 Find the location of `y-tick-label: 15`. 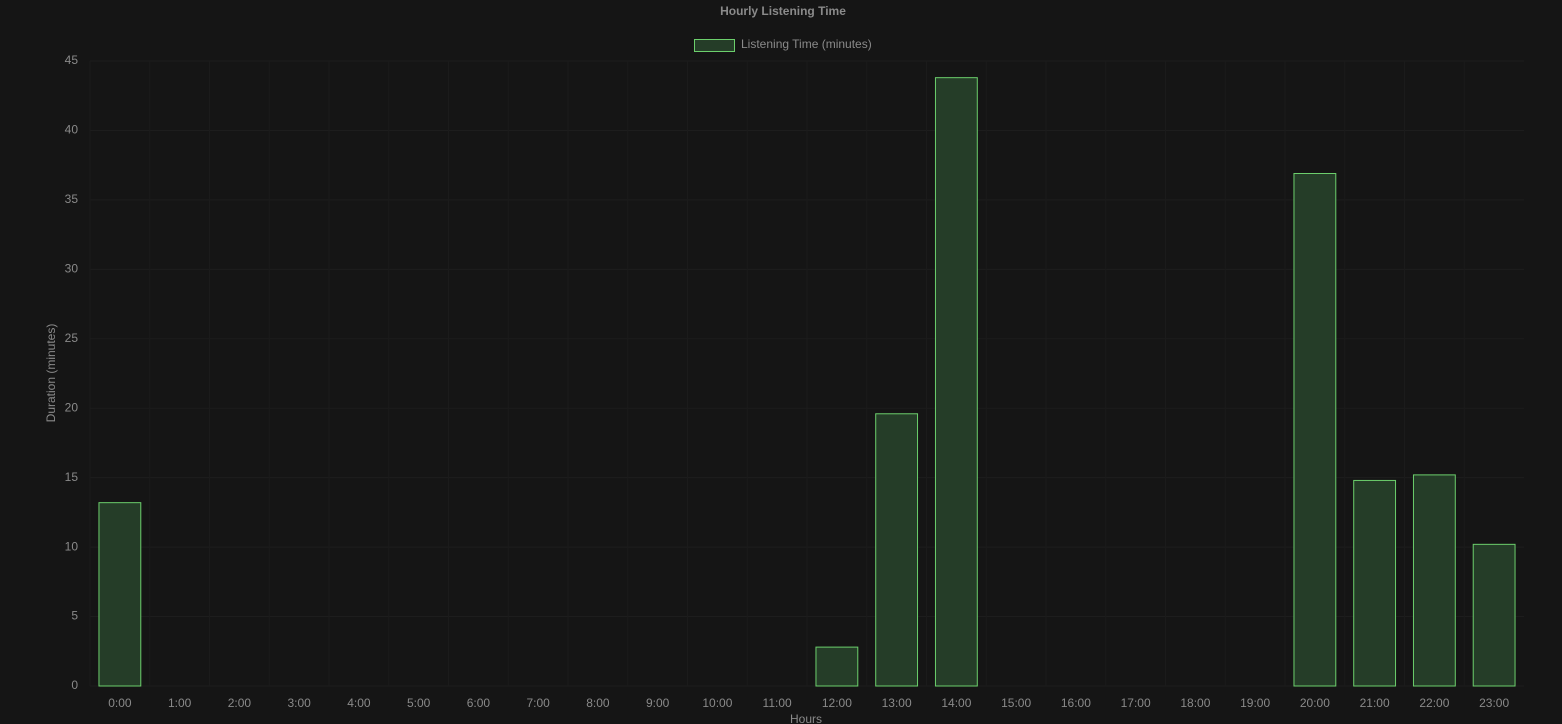

y-tick-label: 15 is located at coordinates (72, 477).